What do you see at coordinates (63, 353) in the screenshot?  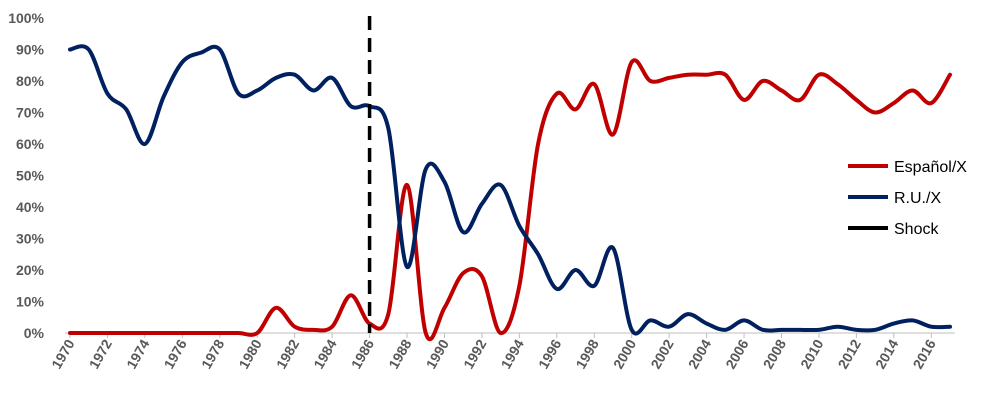 I see `x-tick-label: 1970` at bounding box center [63, 353].